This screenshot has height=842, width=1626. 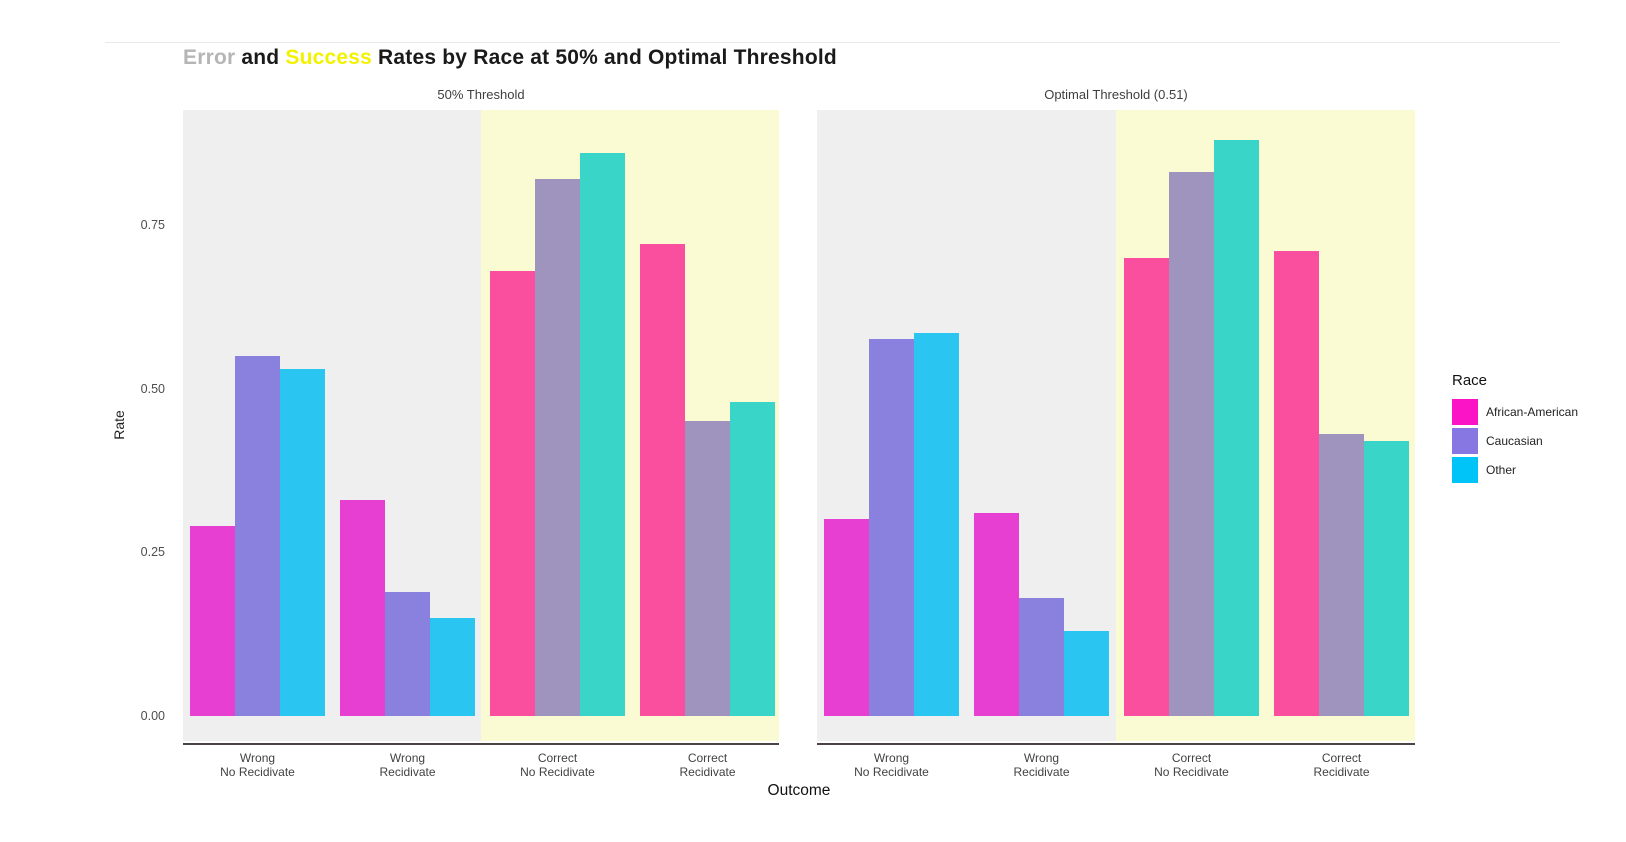 What do you see at coordinates (212, 57) in the screenshot?
I see `chart-title-error: Error` at bounding box center [212, 57].